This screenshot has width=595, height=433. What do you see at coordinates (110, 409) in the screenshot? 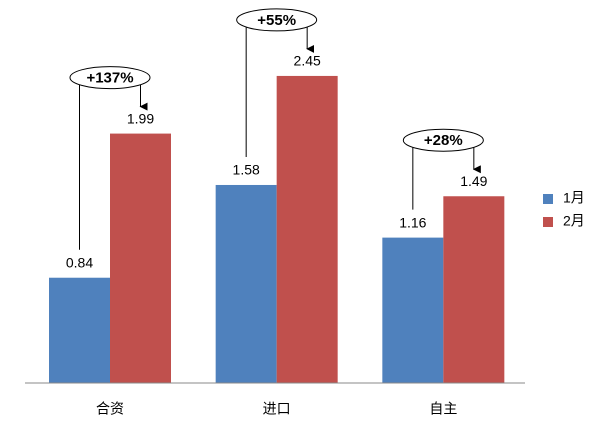
I see `x-tick-label: 合资` at bounding box center [110, 409].